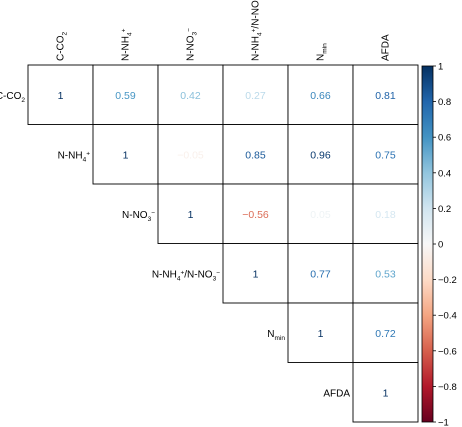 The image size is (462, 427). Describe the element at coordinates (447, 280) in the screenshot. I see `colorbar-tick-label: −0.2` at that location.